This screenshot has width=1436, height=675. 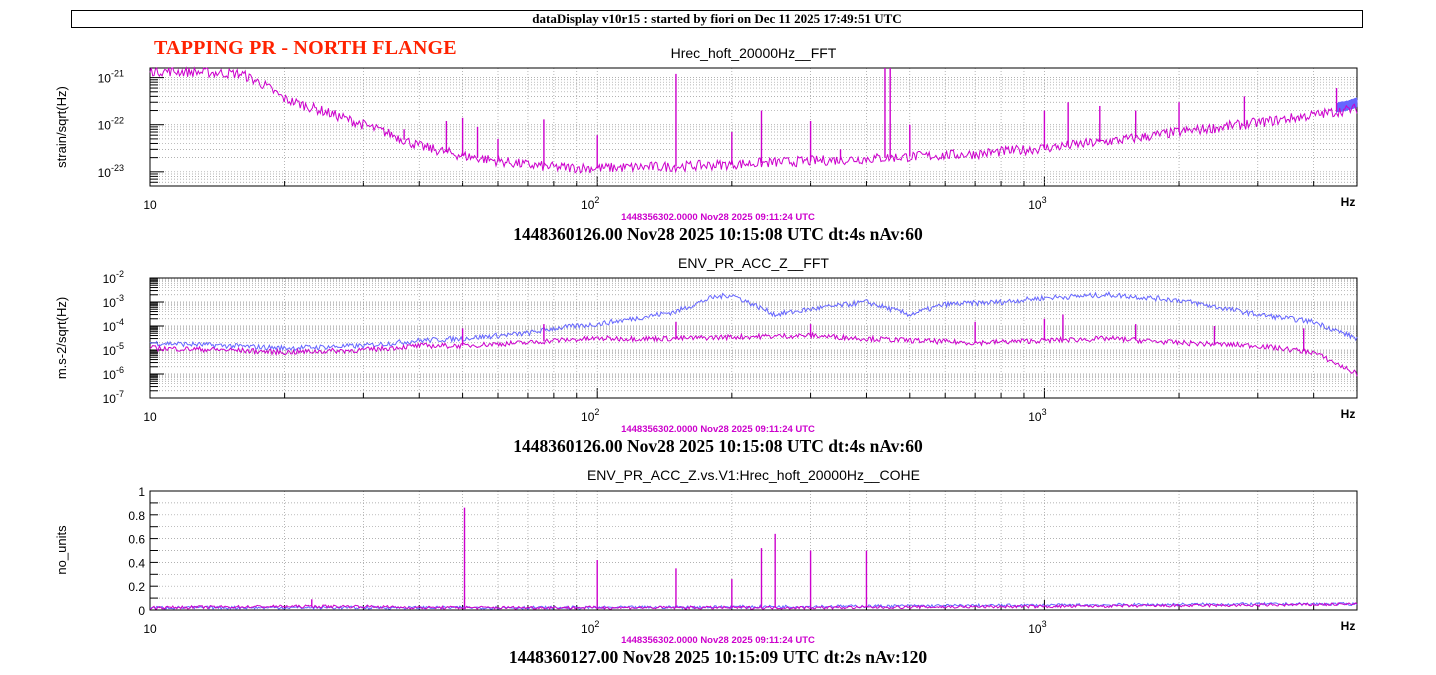 What do you see at coordinates (120, 346) in the screenshot?
I see `y-tick-exponent: -5` at bounding box center [120, 346].